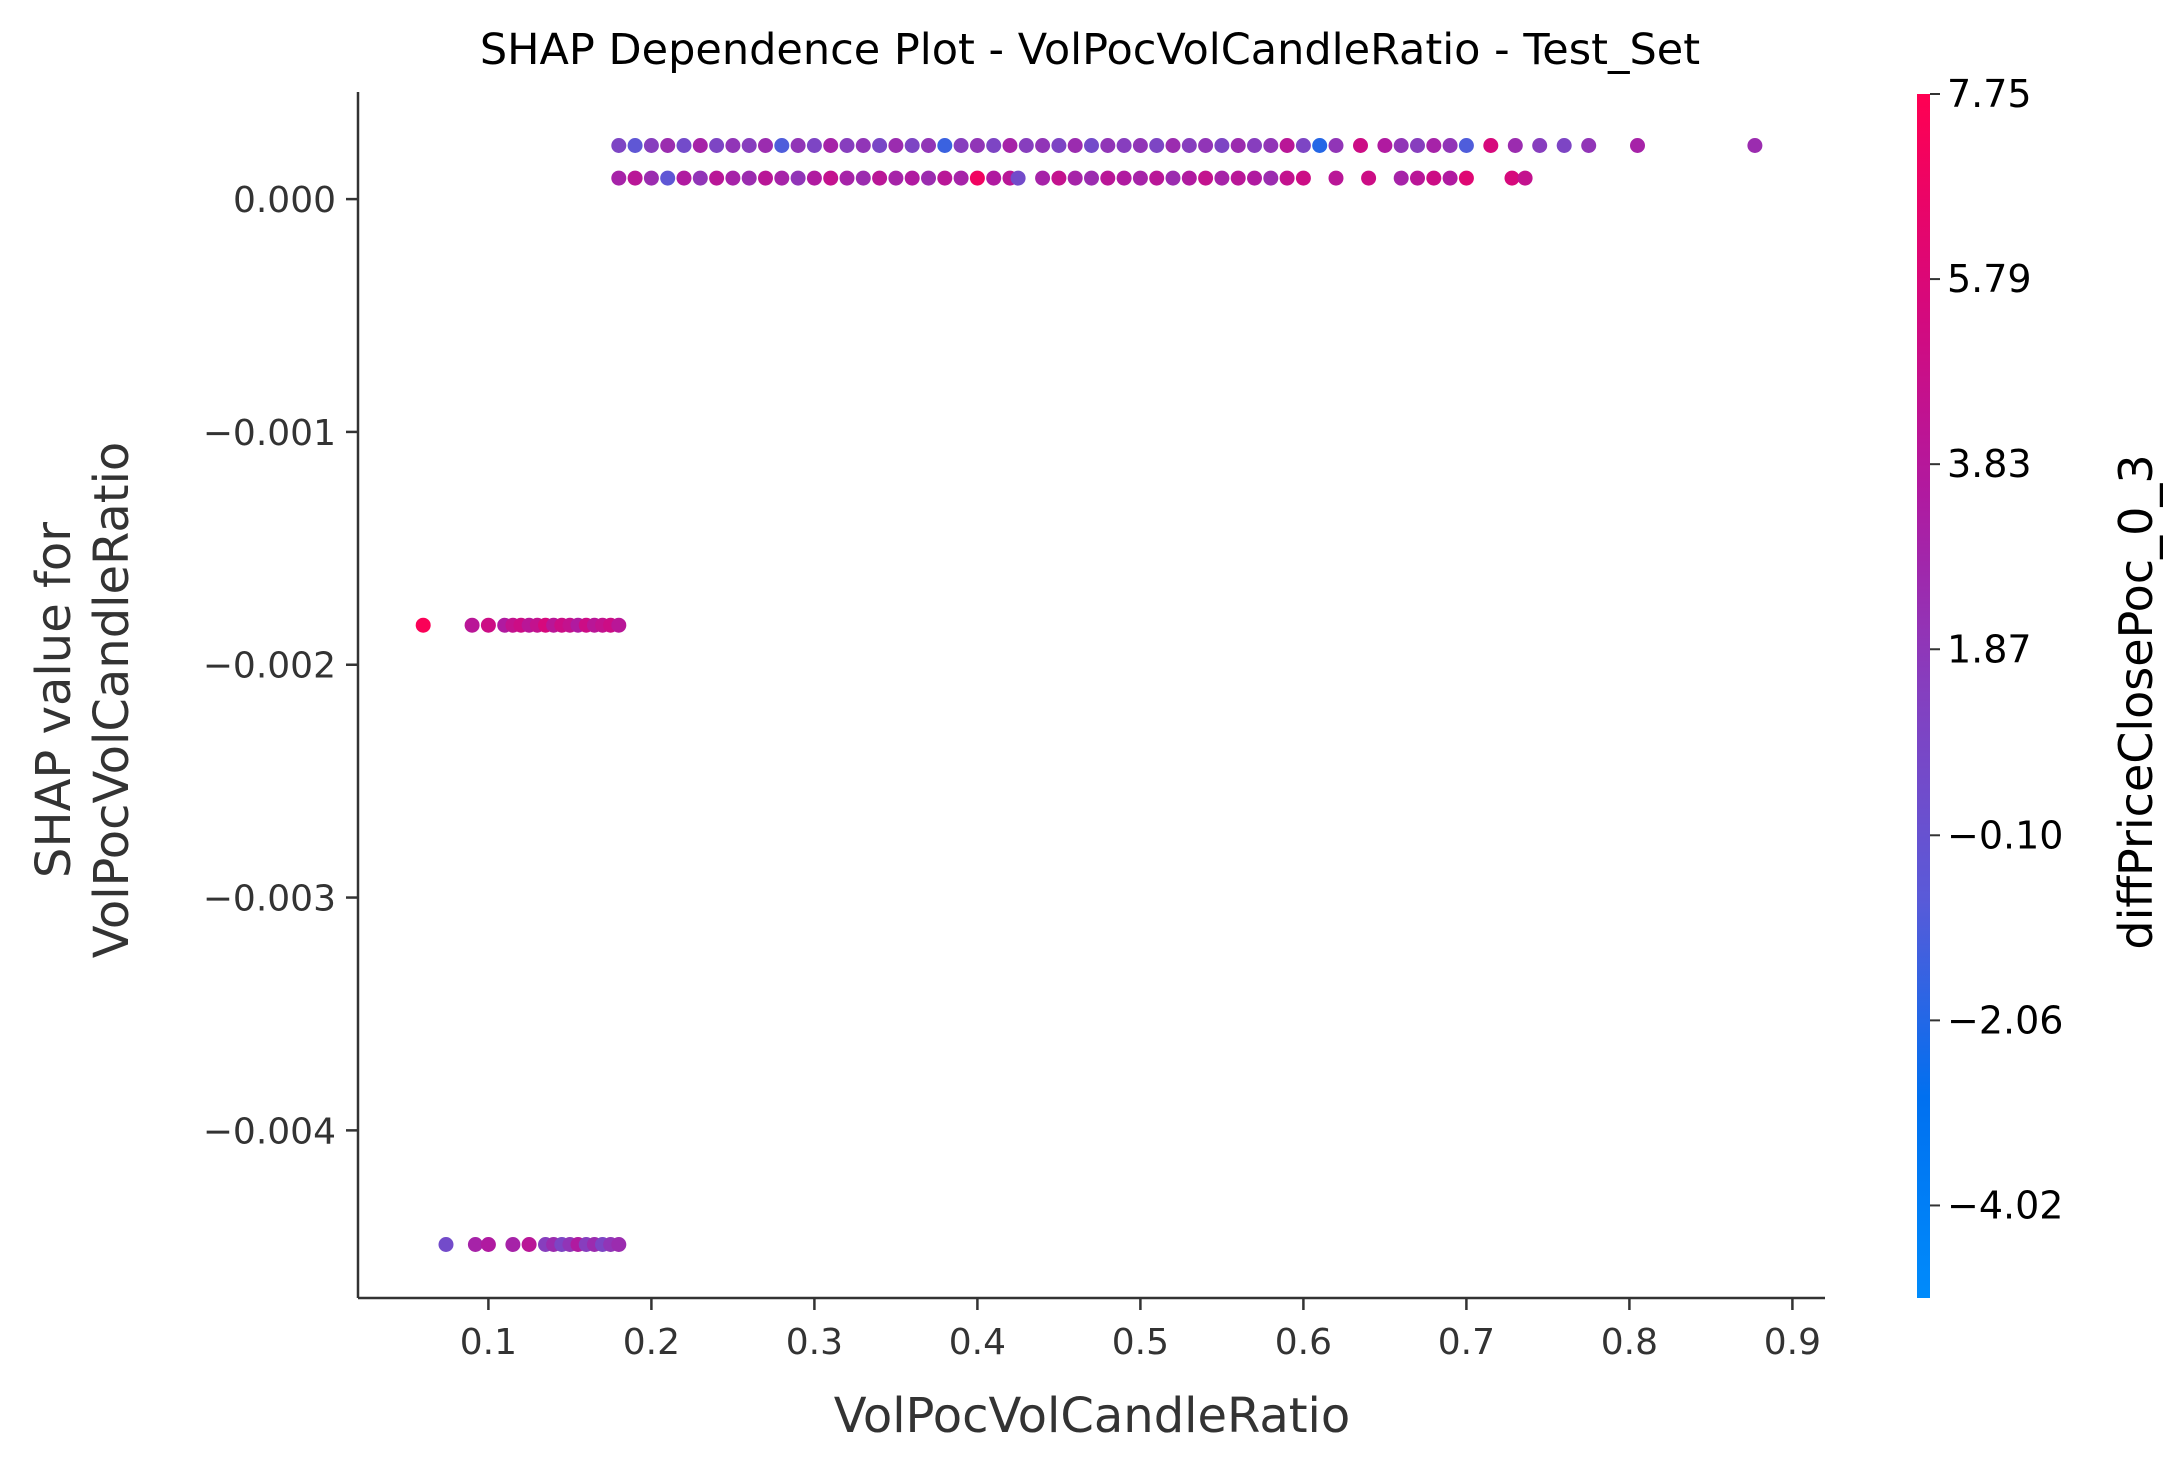  I want to click on x-tick-label: 0.7, so click(1466, 1342).